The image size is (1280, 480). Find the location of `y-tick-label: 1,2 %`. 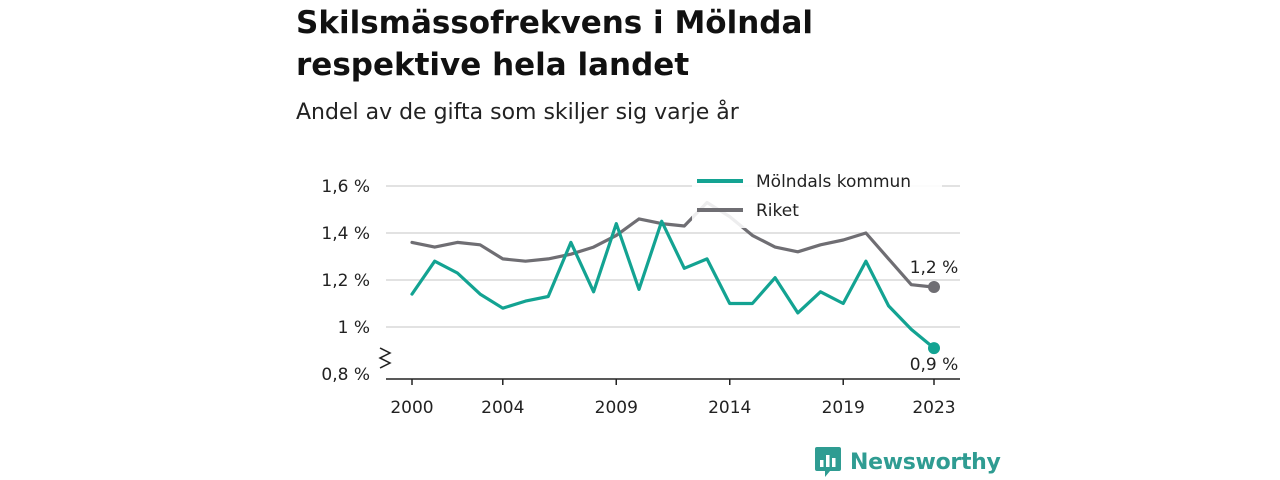

y-tick-label: 1,2 % is located at coordinates (345, 281).